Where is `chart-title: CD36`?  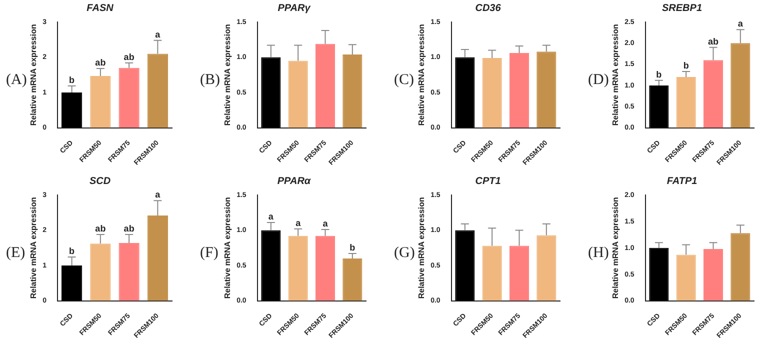 chart-title: CD36 is located at coordinates (488, 8).